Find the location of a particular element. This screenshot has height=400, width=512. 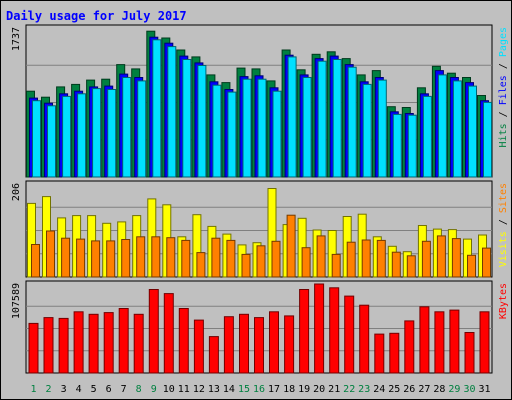

legend-visits: Visits is located at coordinates (503, 249).